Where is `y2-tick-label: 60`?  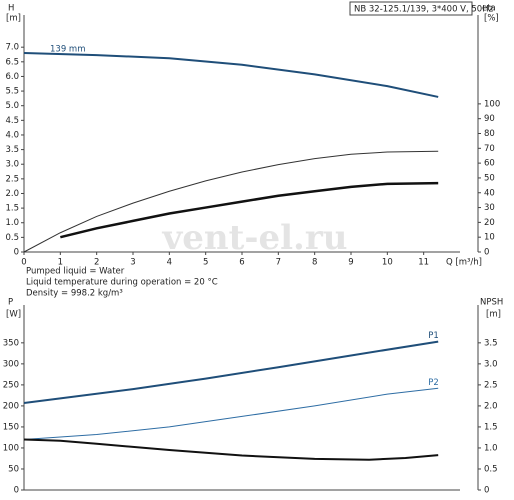
y2-tick-label: 60 is located at coordinates (489, 164).